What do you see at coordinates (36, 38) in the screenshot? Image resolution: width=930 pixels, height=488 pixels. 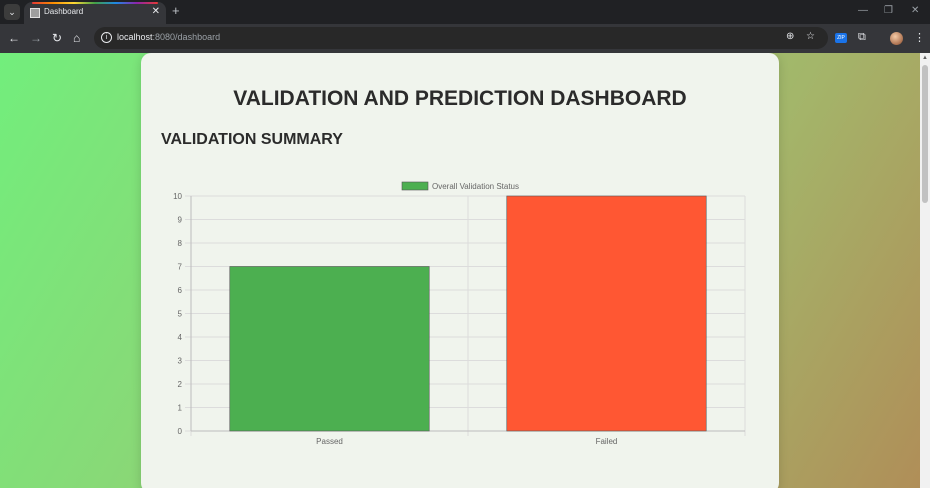 I see `forward-icon: →` at bounding box center [36, 38].